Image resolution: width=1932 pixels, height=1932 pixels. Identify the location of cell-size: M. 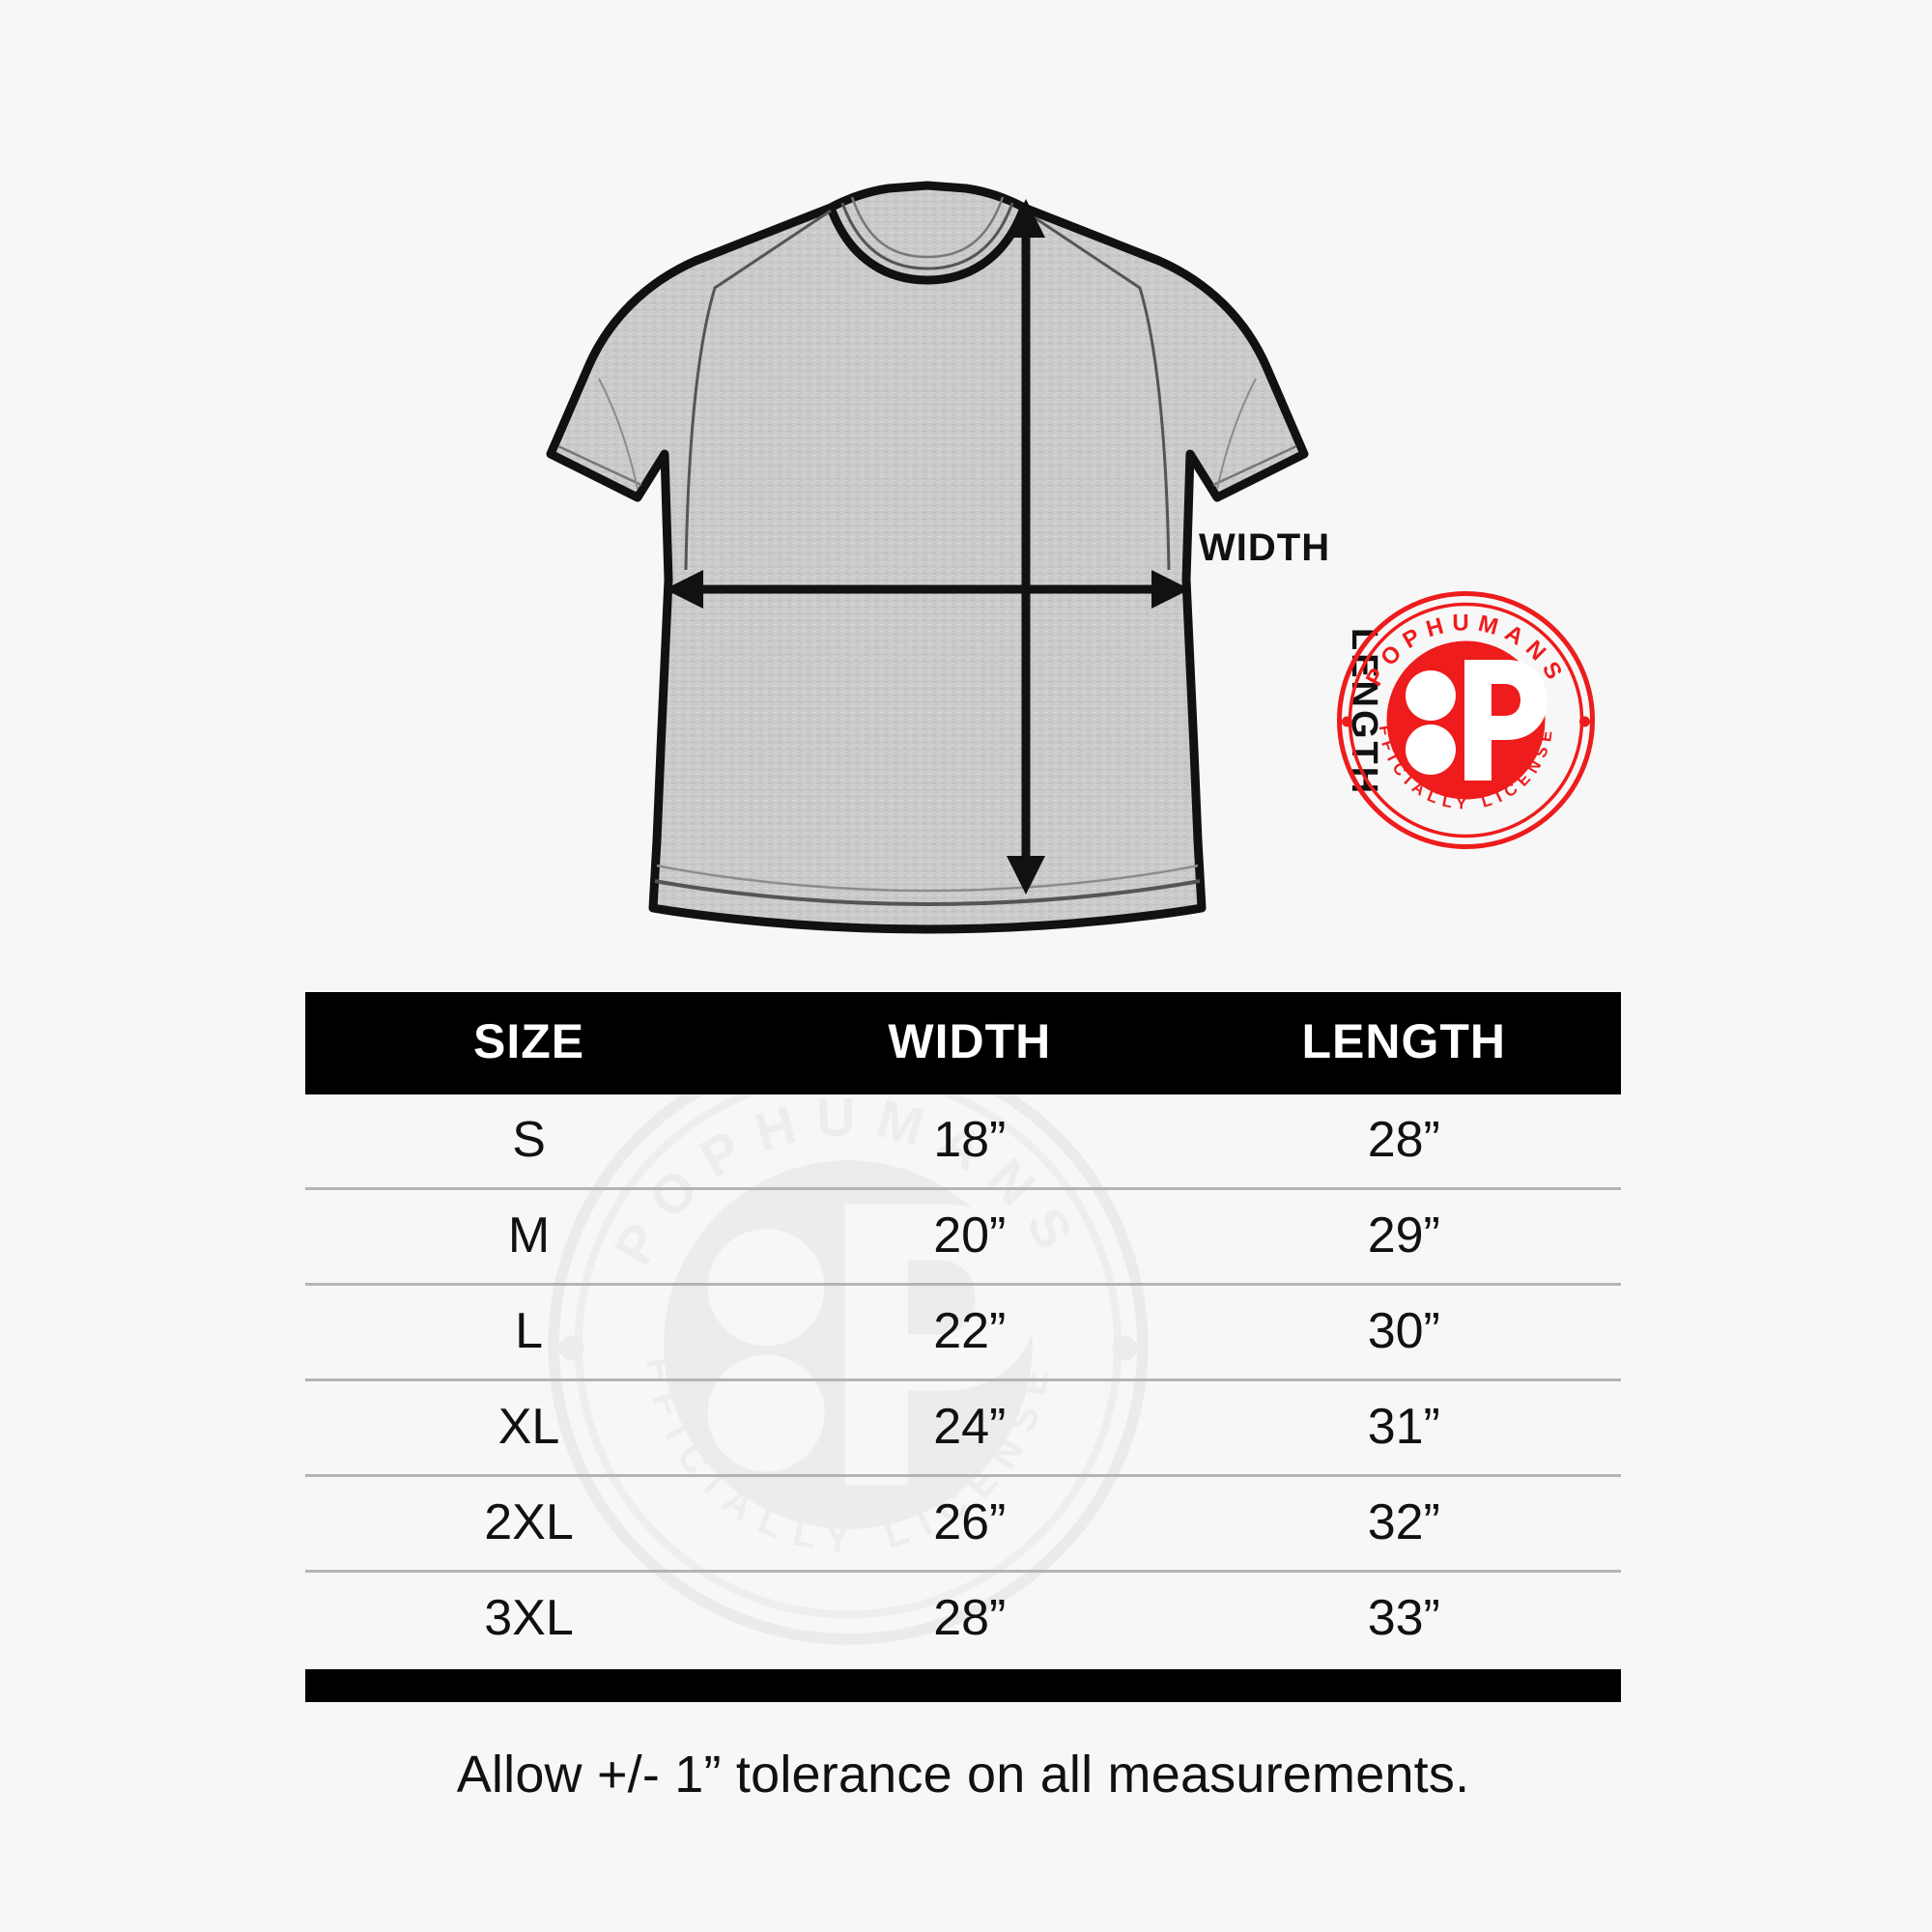
(529, 1237).